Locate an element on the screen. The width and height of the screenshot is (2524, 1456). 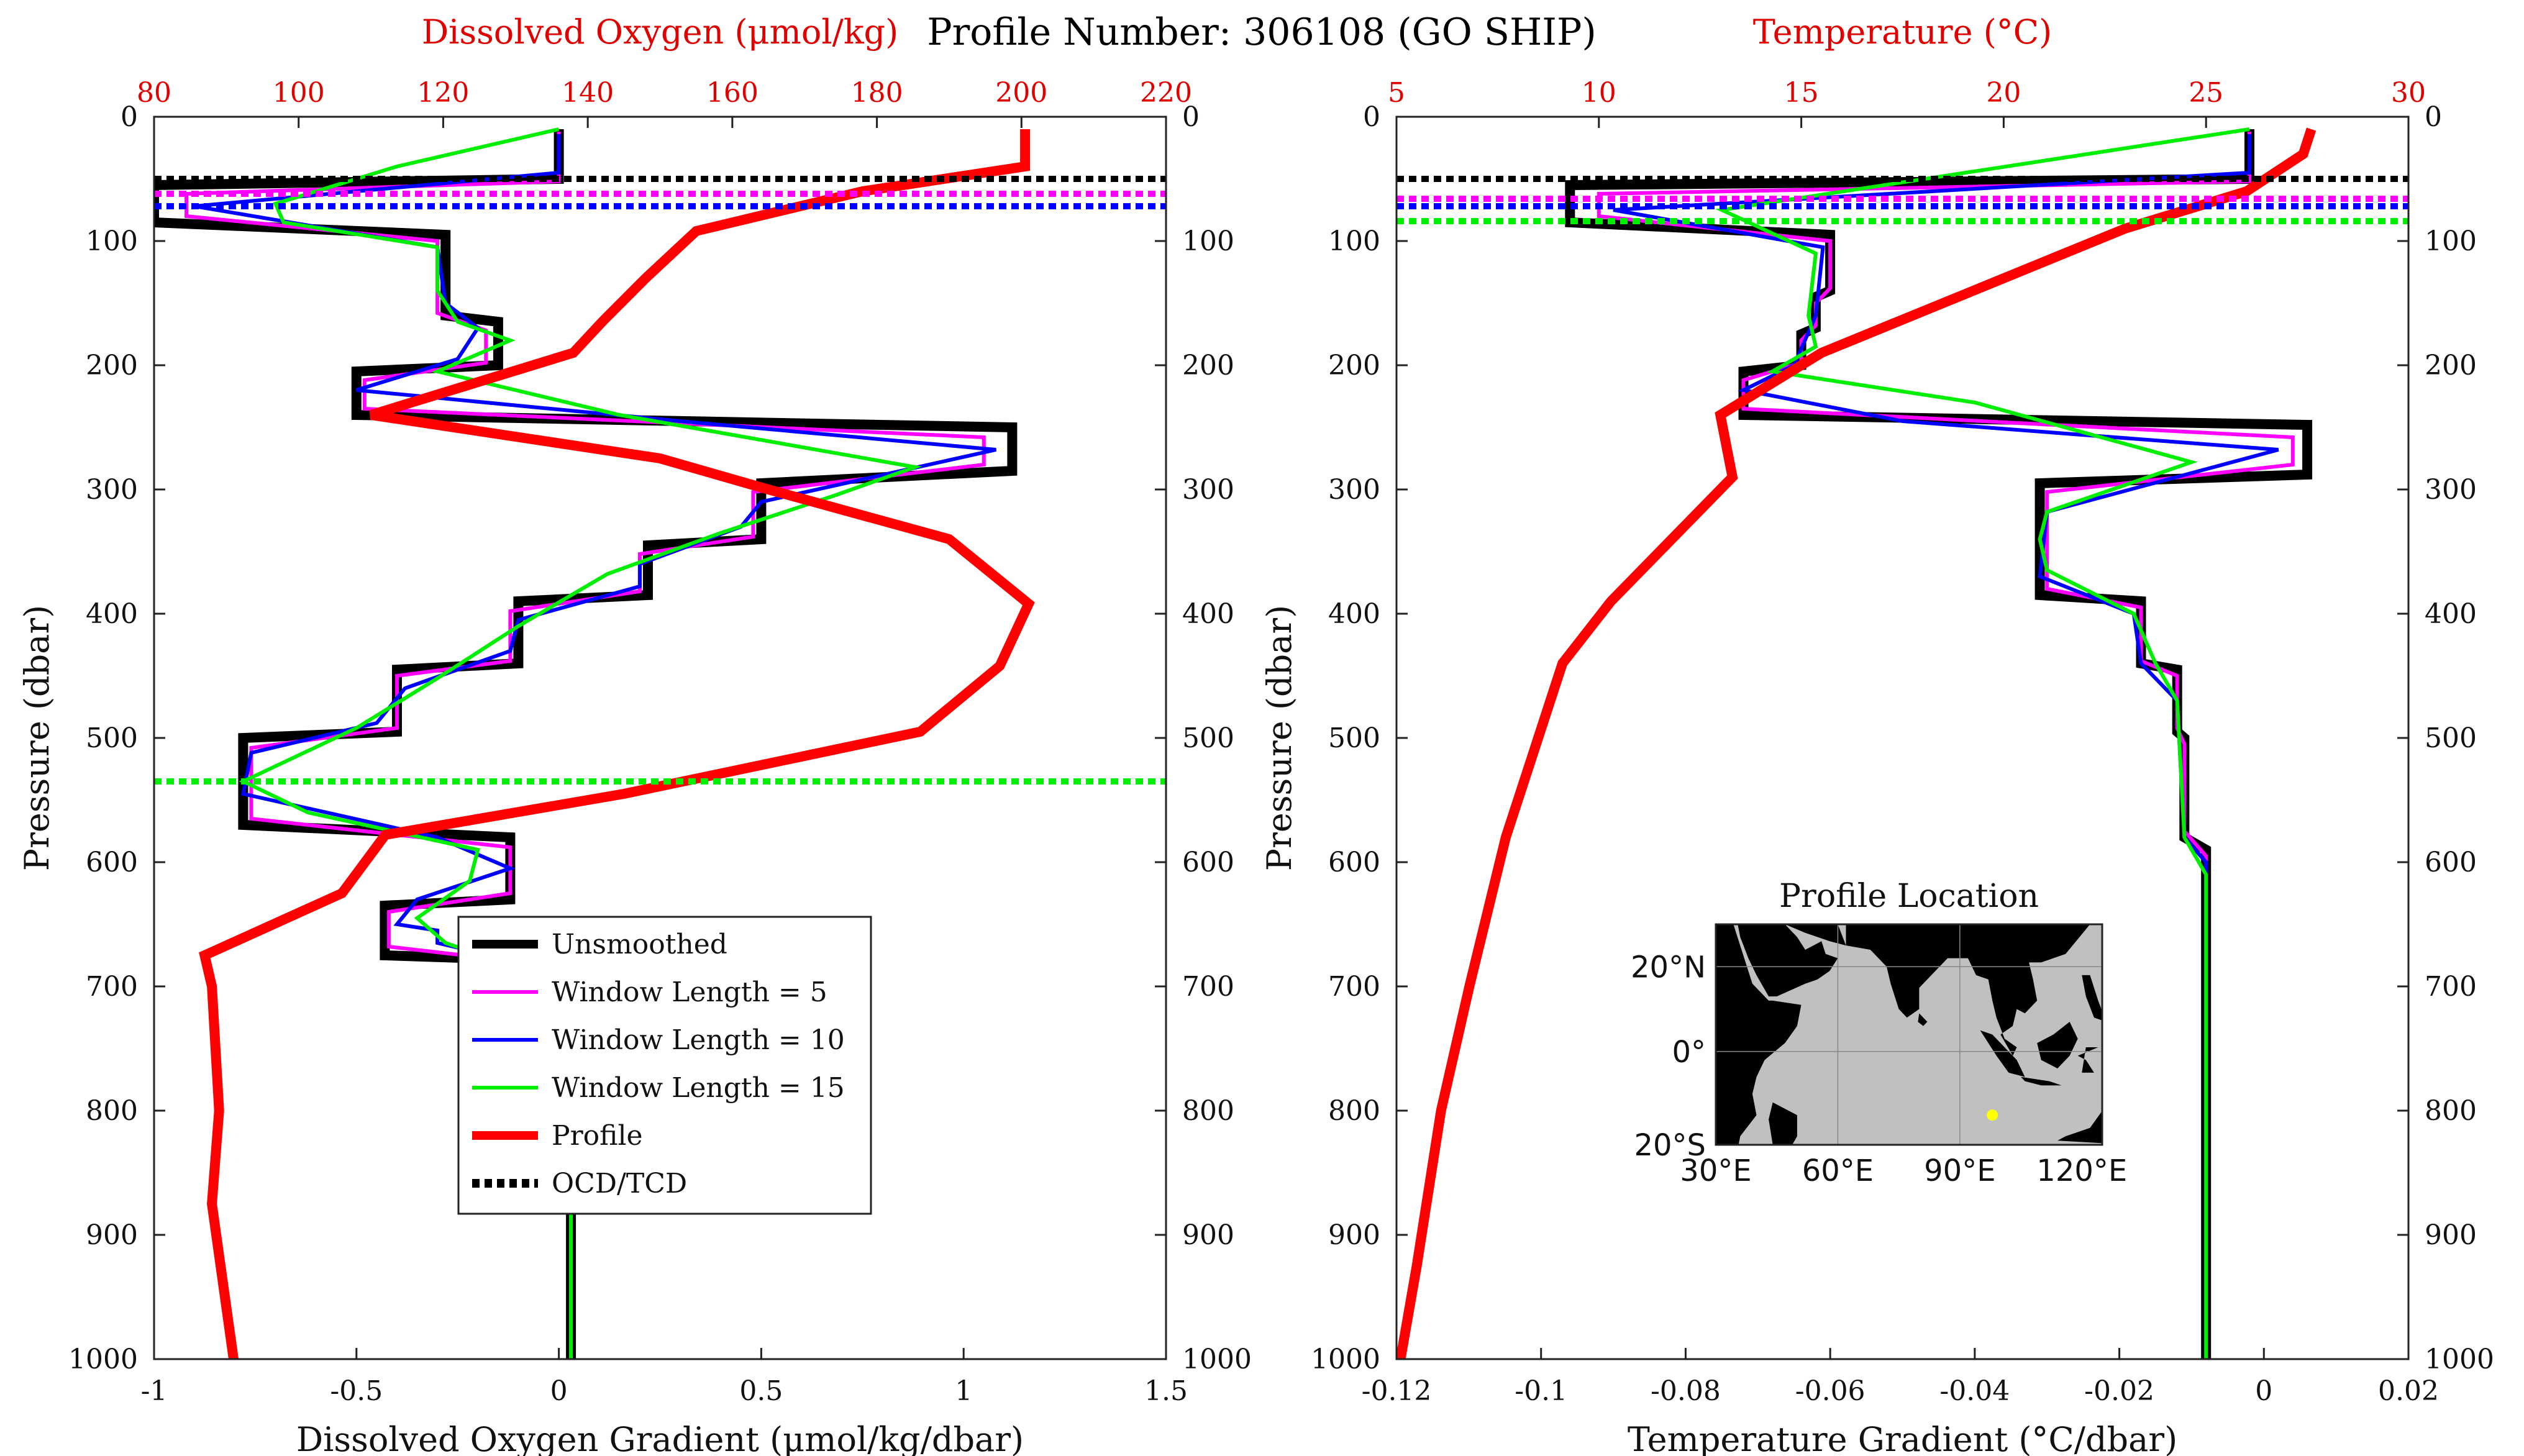
profile-location-marker is located at coordinates (1993, 1115).